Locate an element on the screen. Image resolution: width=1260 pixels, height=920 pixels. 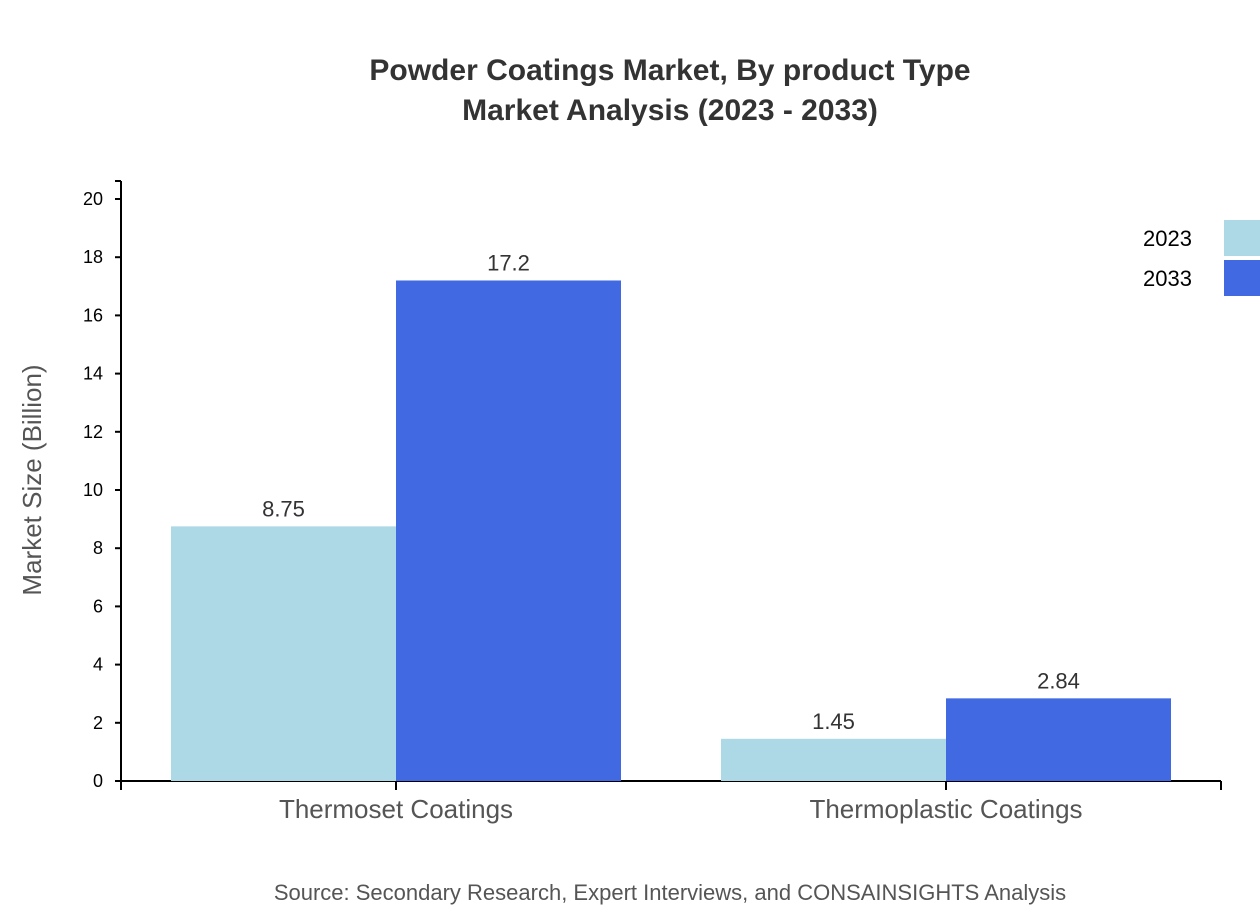
y-tick-label: 4 is located at coordinates (98, 665).